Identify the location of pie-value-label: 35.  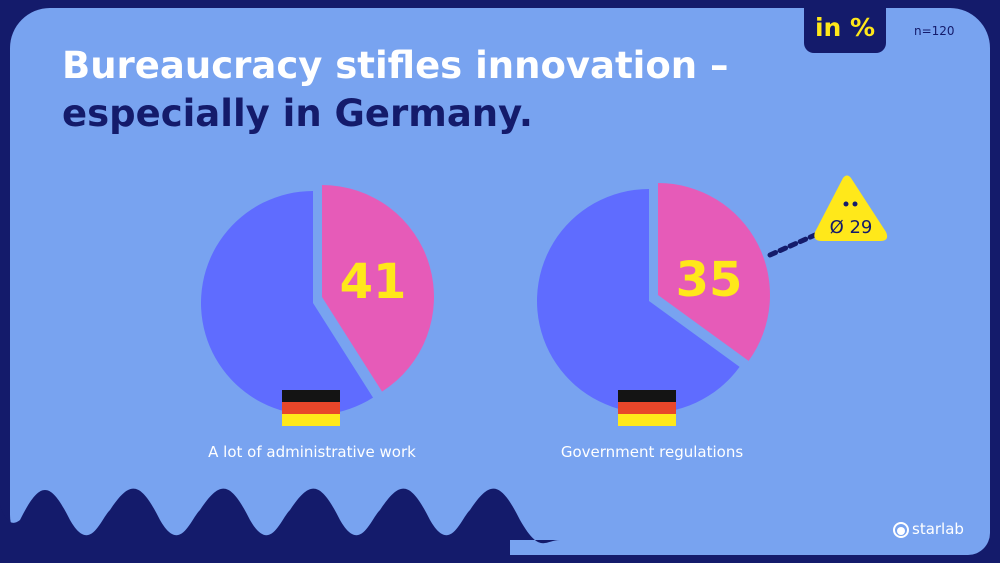
(709, 280).